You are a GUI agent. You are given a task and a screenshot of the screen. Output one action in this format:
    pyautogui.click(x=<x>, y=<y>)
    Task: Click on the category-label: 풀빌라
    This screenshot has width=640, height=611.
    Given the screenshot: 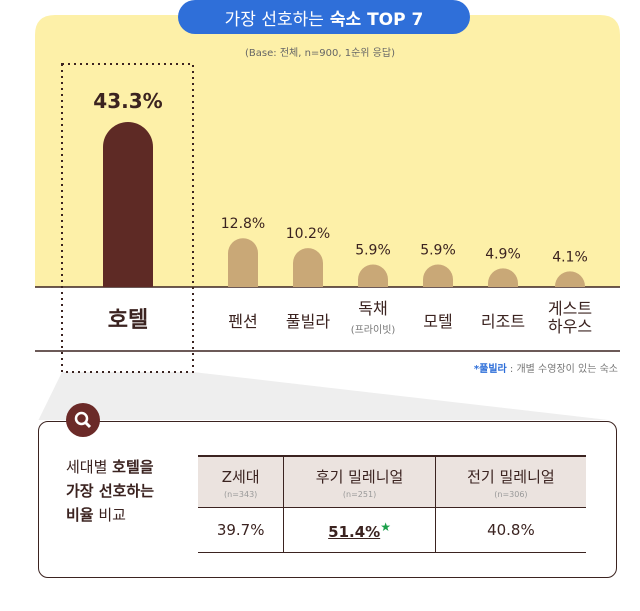 What is the action you would take?
    pyautogui.click(x=308, y=321)
    